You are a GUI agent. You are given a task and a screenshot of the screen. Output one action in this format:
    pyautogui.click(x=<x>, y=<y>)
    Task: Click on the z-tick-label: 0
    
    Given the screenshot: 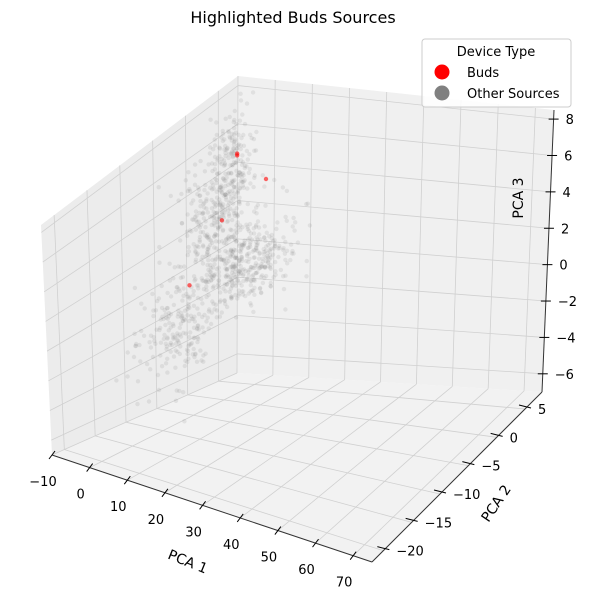 What is the action you would take?
    pyautogui.click(x=563, y=266)
    